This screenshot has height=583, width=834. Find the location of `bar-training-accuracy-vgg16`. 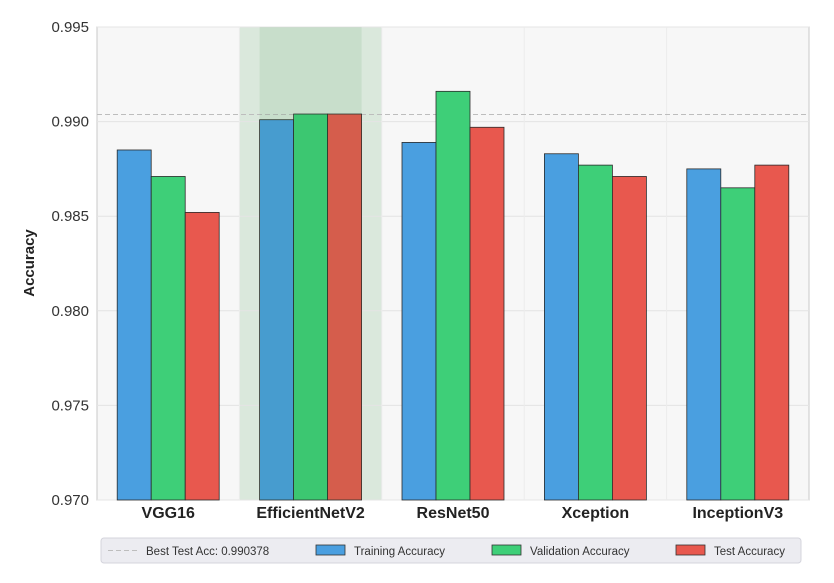

bar-training-accuracy-vgg16 is located at coordinates (134, 325).